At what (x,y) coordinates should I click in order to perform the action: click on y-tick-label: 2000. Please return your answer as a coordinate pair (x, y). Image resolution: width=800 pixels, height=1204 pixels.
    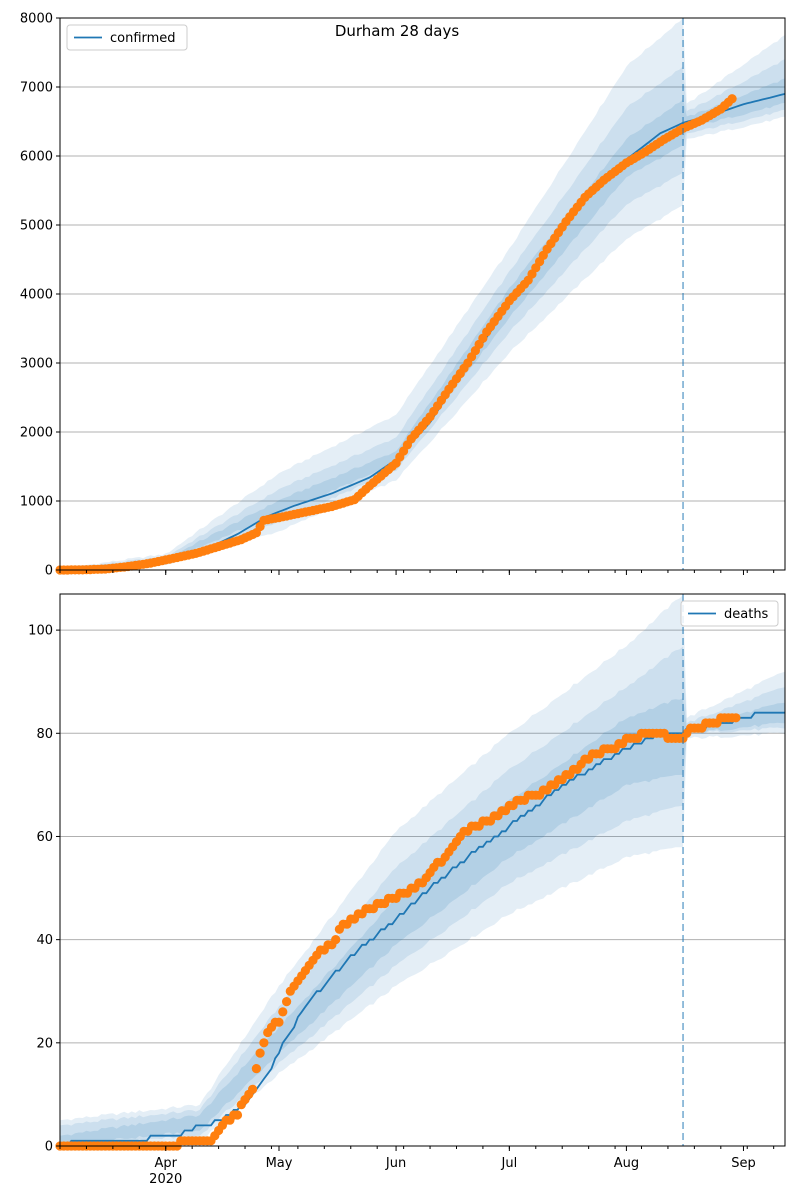
    Looking at the image, I should click on (36, 433).